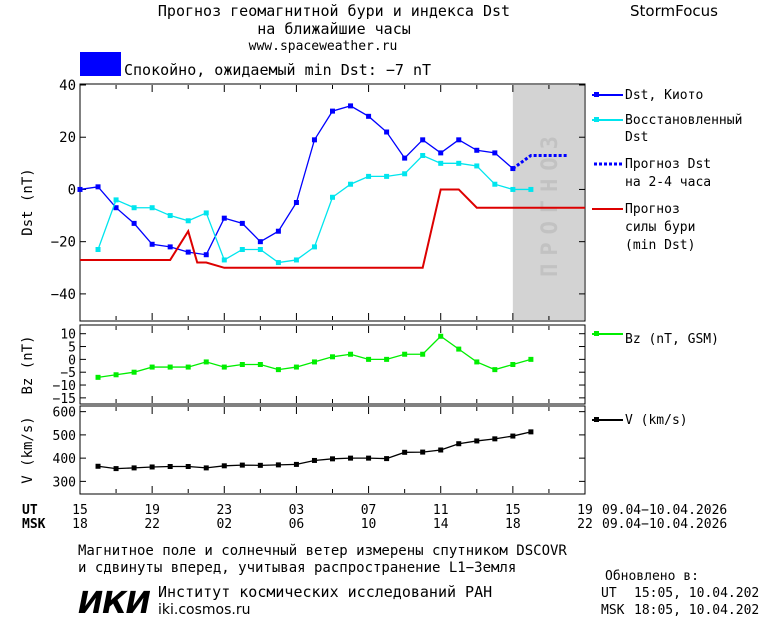 Image resolution: width=760 pixels, height=620 pixels. I want to click on msk-tick-label: 22, so click(585, 524).